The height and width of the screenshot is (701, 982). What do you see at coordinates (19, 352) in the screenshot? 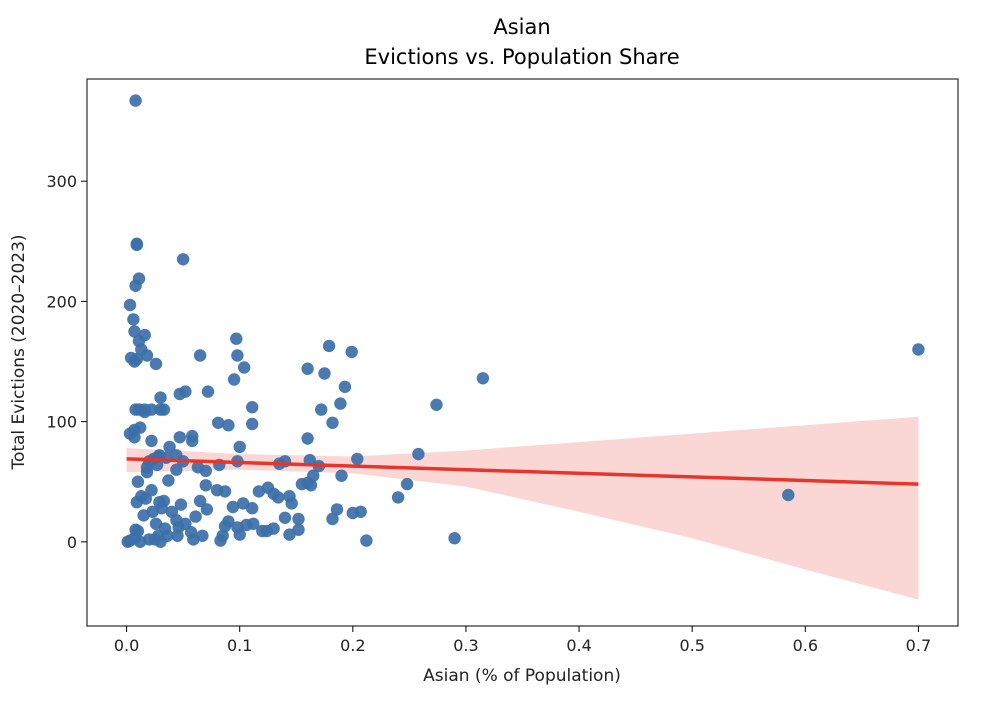
I see `y-axis-label: Total Evictions (2020–2023)` at bounding box center [19, 352].